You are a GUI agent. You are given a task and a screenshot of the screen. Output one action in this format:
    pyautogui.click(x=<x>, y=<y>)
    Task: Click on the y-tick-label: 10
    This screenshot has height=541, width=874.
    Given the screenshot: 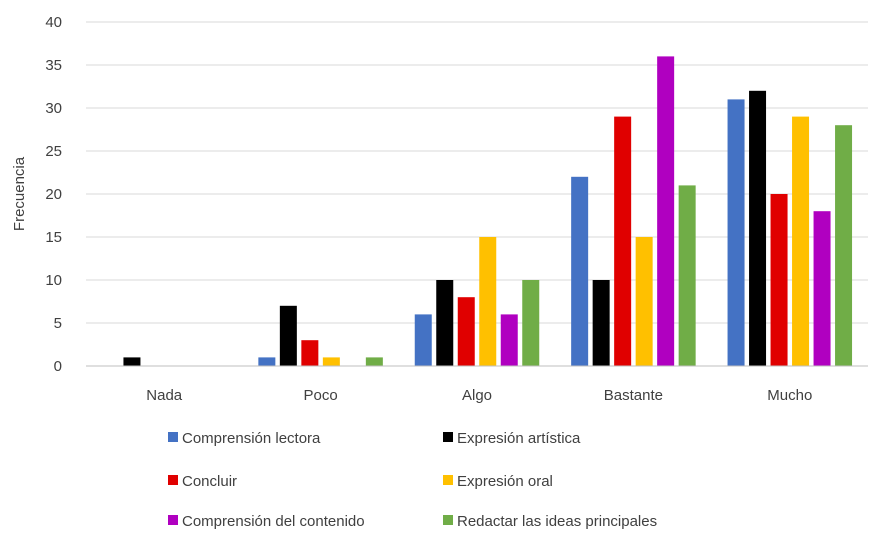 What is the action you would take?
    pyautogui.click(x=53, y=280)
    